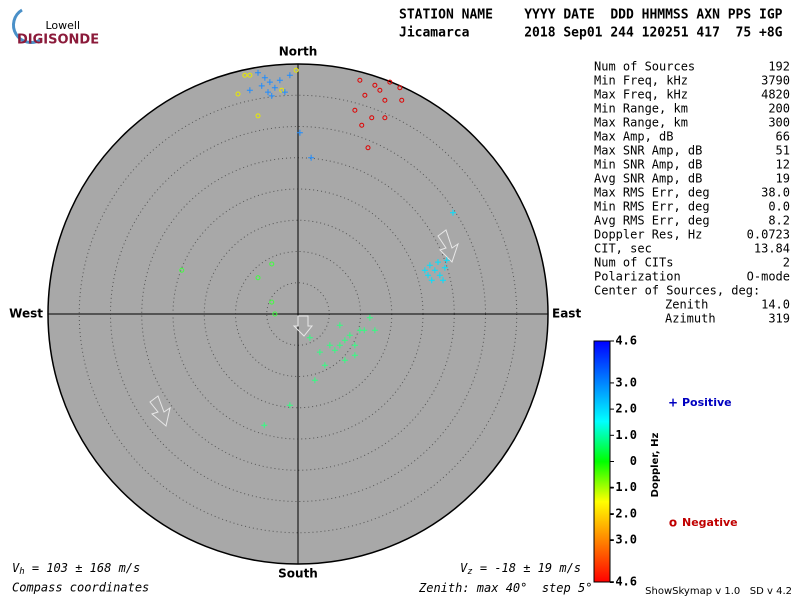  What do you see at coordinates (779, 207) in the screenshot?
I see `stat-value: 0.0` at bounding box center [779, 207].